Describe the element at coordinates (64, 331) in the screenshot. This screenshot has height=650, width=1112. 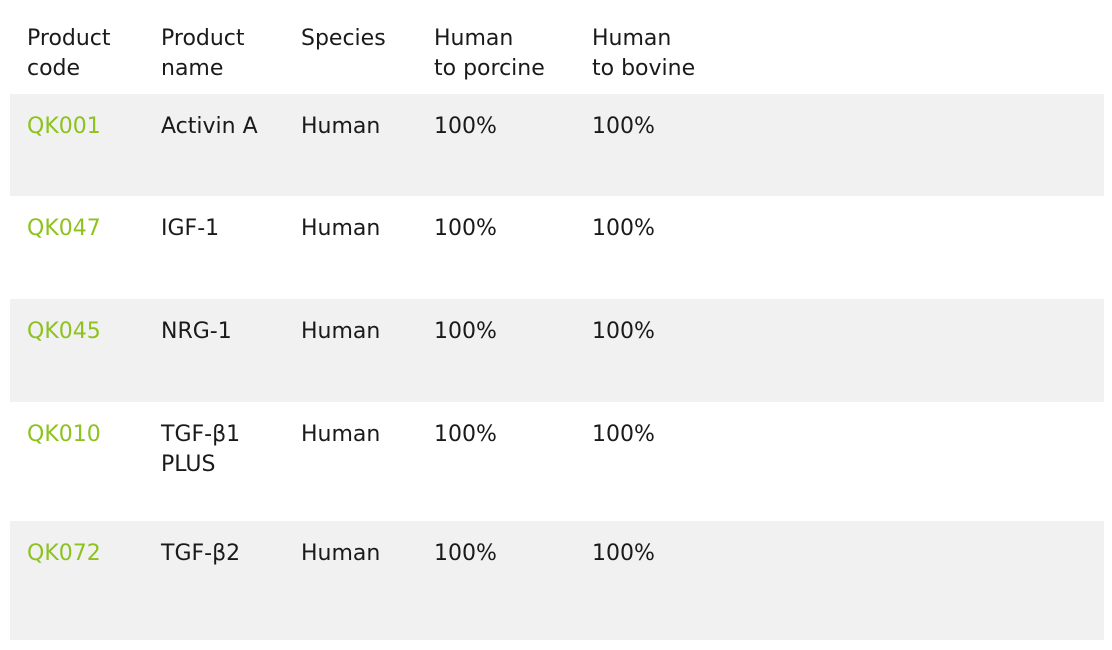
I see `product-code-link: QK045` at that location.